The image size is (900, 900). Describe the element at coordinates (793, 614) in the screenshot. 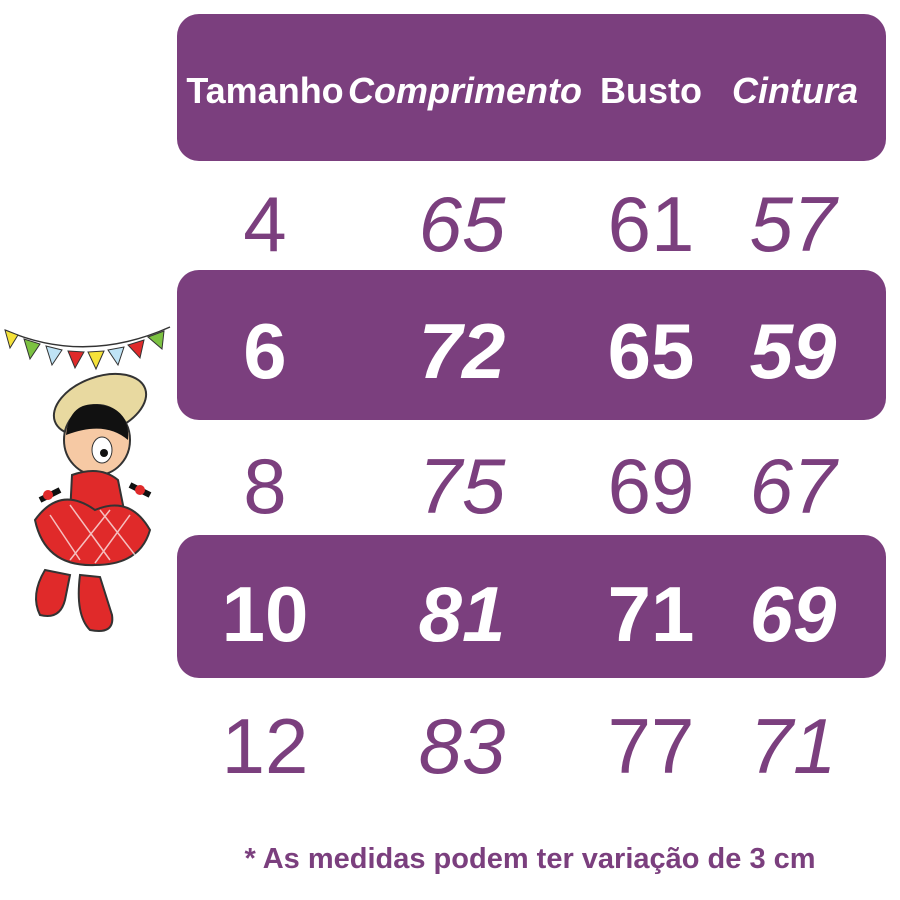

I see `table-cell-cintura-10: 69` at that location.